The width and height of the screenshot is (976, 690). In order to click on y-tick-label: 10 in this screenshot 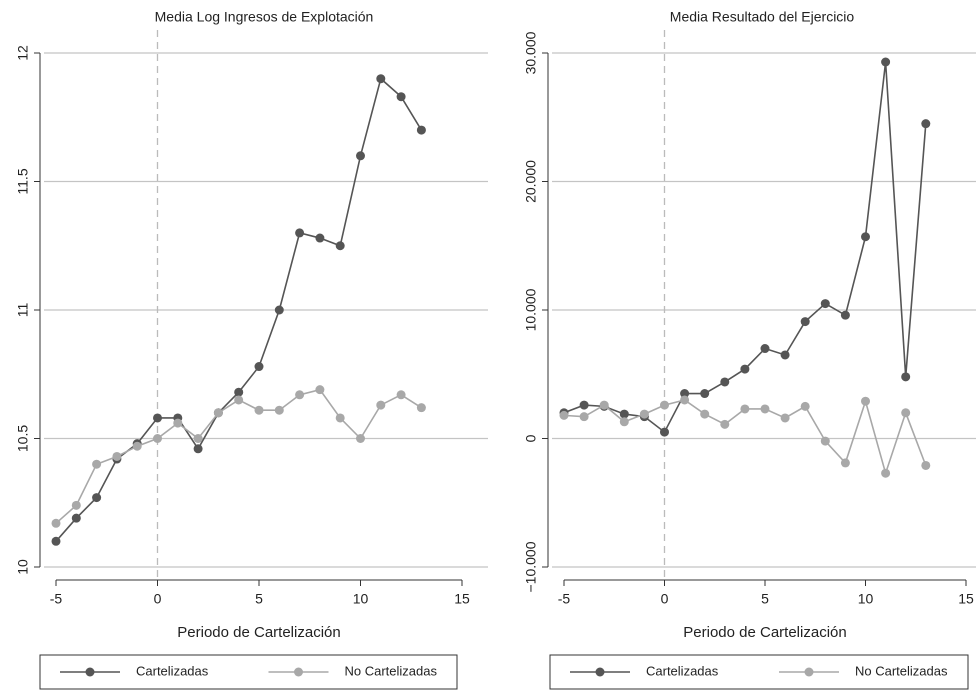, I will do `click(23, 567)`.